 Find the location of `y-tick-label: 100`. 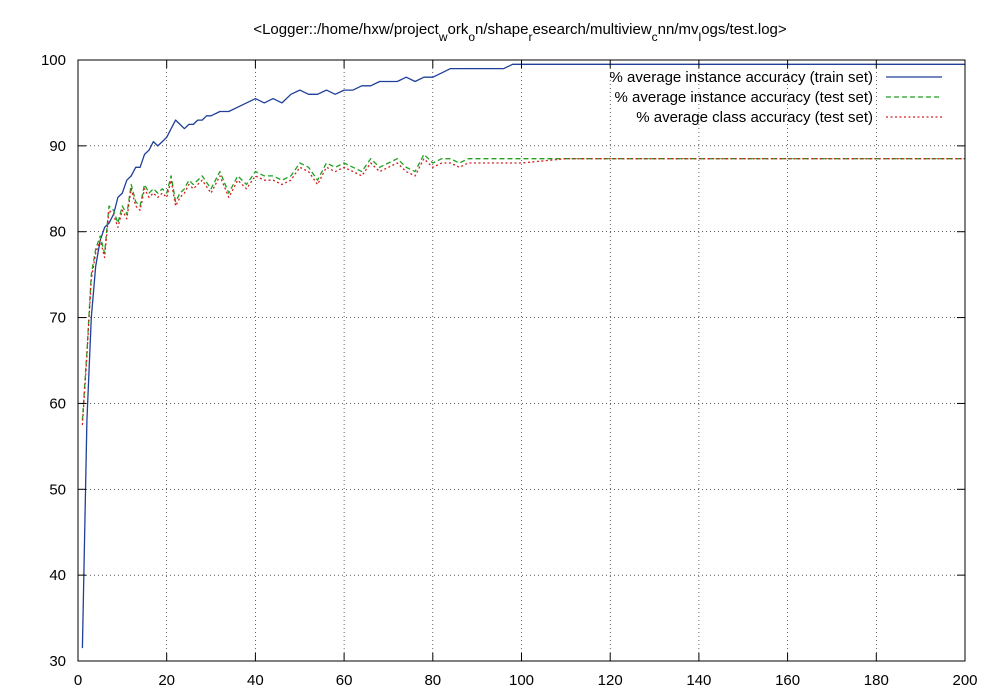

y-tick-label: 100 is located at coordinates (53, 60).